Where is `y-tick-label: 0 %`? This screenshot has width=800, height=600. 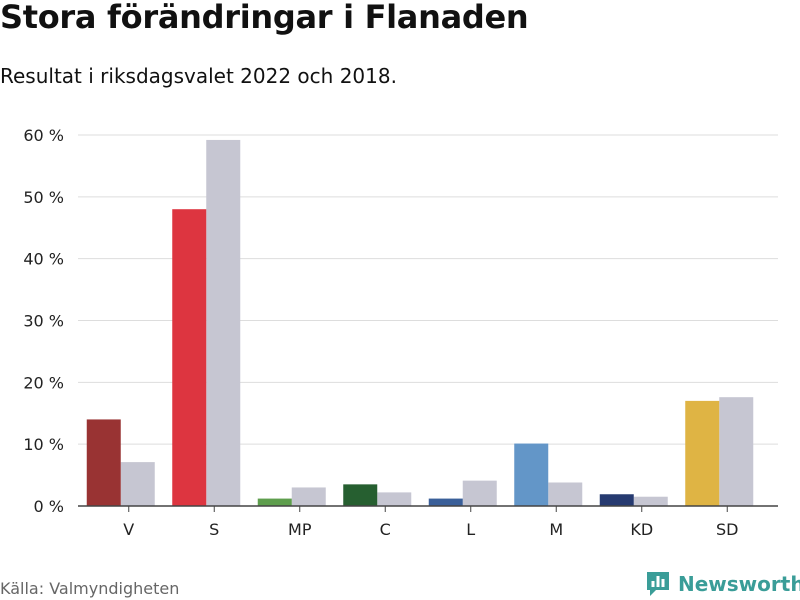
y-tick-label: 0 % is located at coordinates (49, 506).